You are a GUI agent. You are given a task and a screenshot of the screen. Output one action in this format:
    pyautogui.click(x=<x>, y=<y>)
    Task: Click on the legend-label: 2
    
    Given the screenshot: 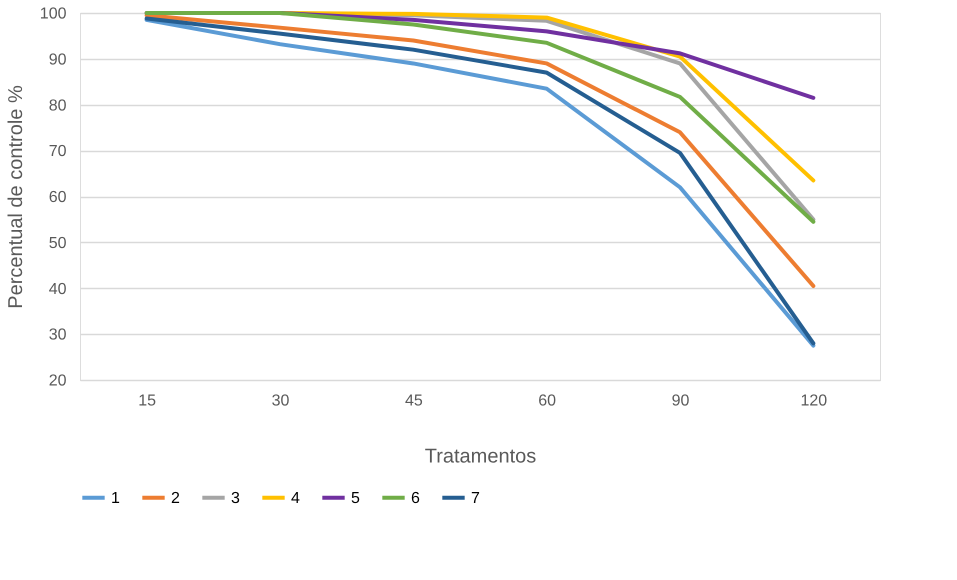 What is the action you would take?
    pyautogui.click(x=175, y=498)
    